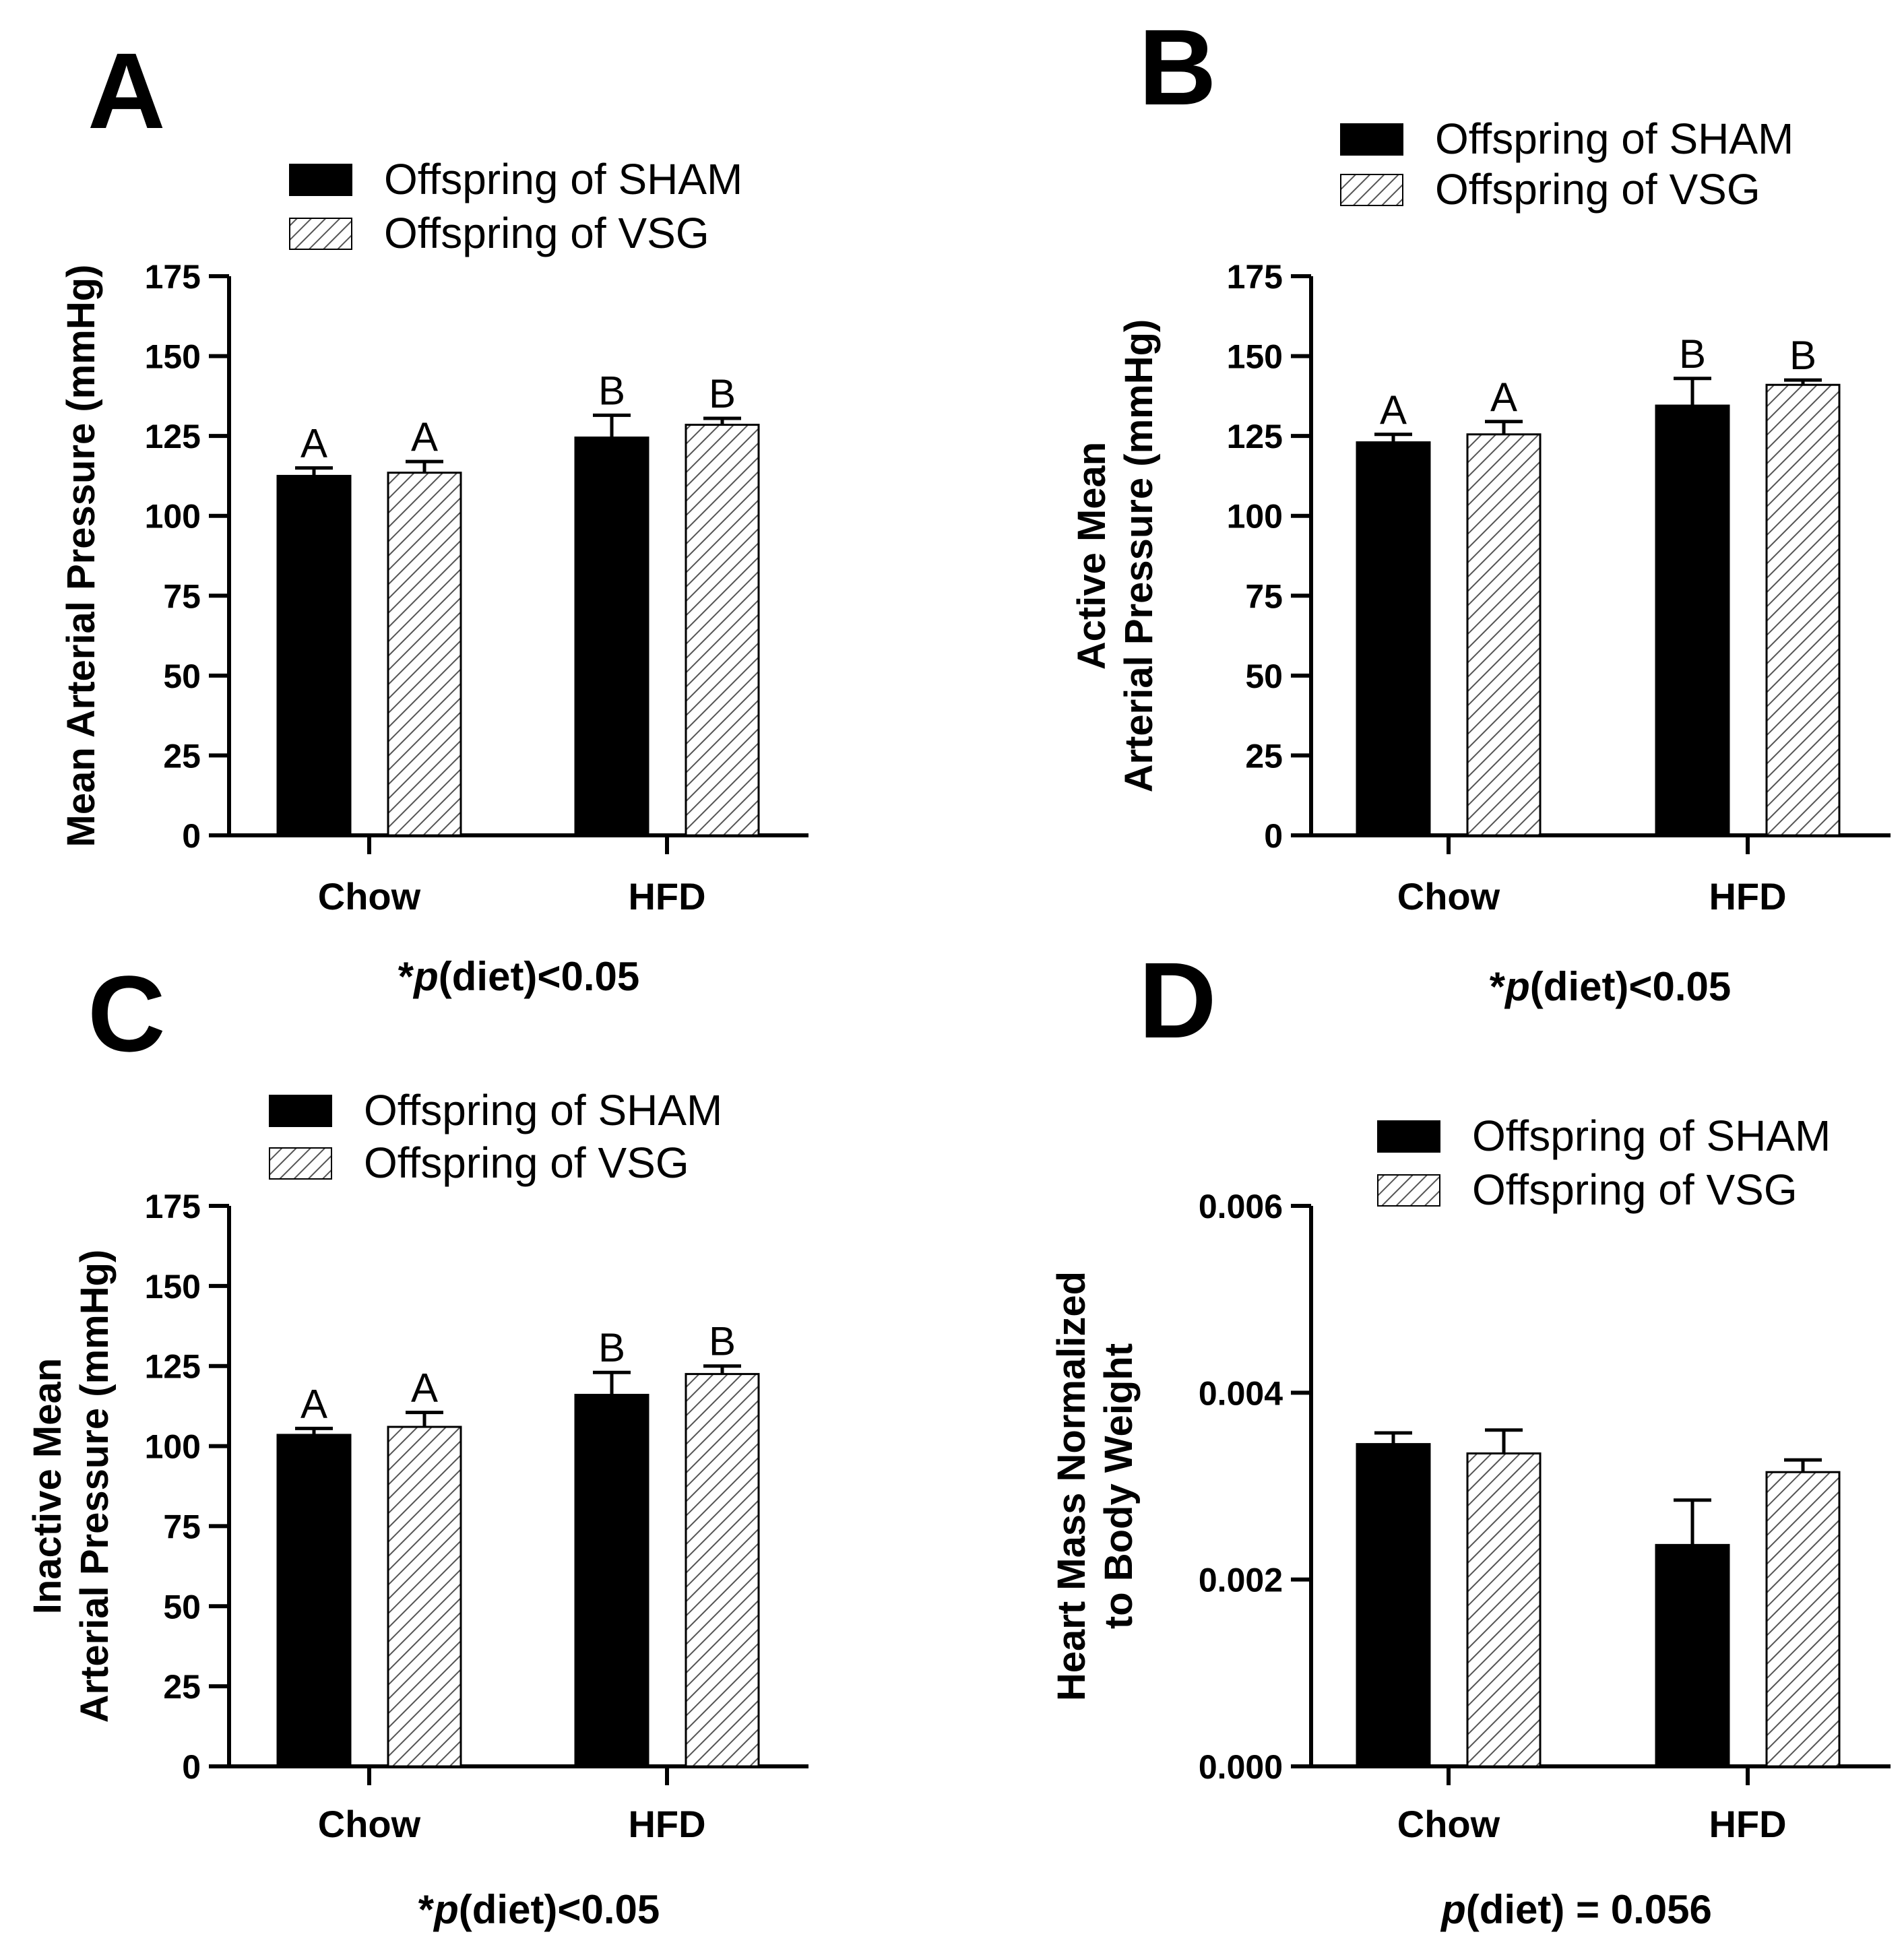 The height and width of the screenshot is (1955, 1904). What do you see at coordinates (1241, 1580) in the screenshot?
I see `y-tick-label: 0.002` at bounding box center [1241, 1580].